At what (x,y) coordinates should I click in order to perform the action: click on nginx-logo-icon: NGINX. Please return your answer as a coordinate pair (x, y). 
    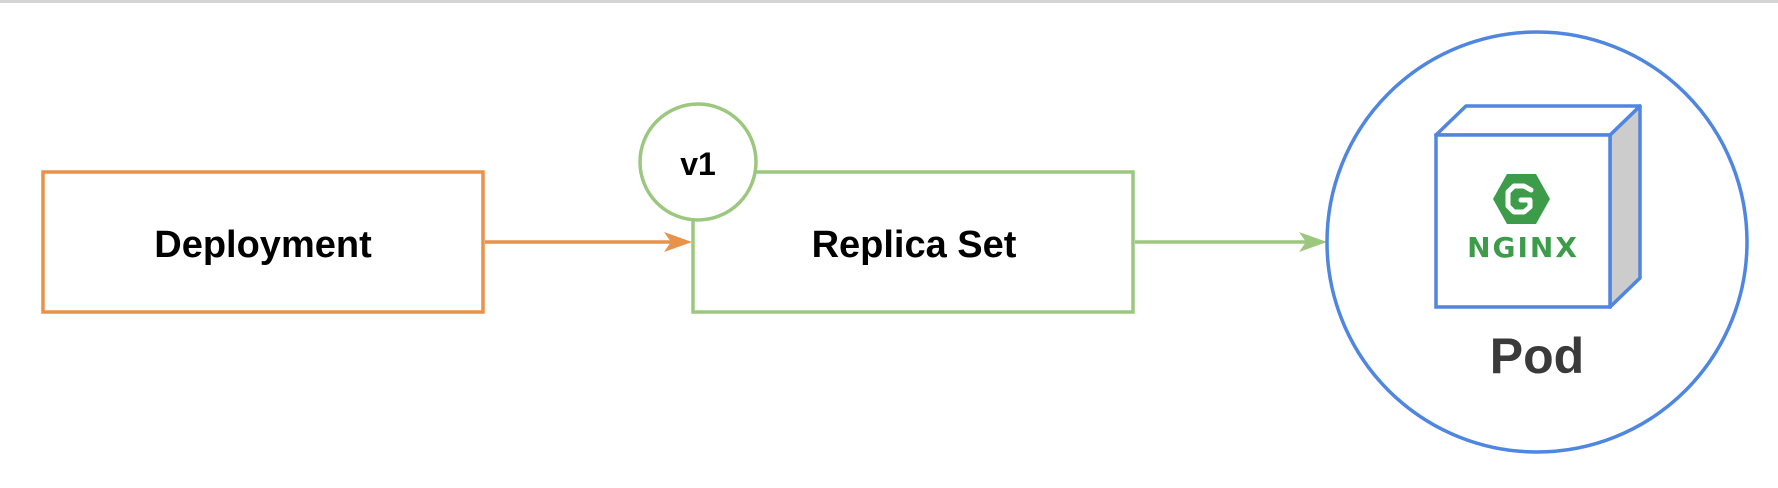
    Looking at the image, I should click on (1523, 219).